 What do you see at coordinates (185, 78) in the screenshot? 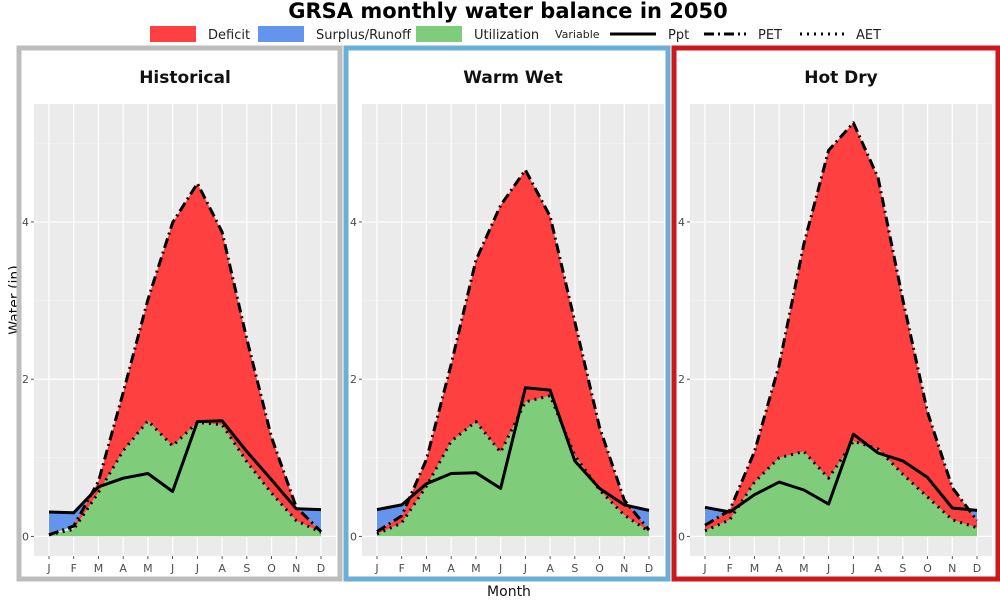
I see `panel-title: Historical` at bounding box center [185, 78].